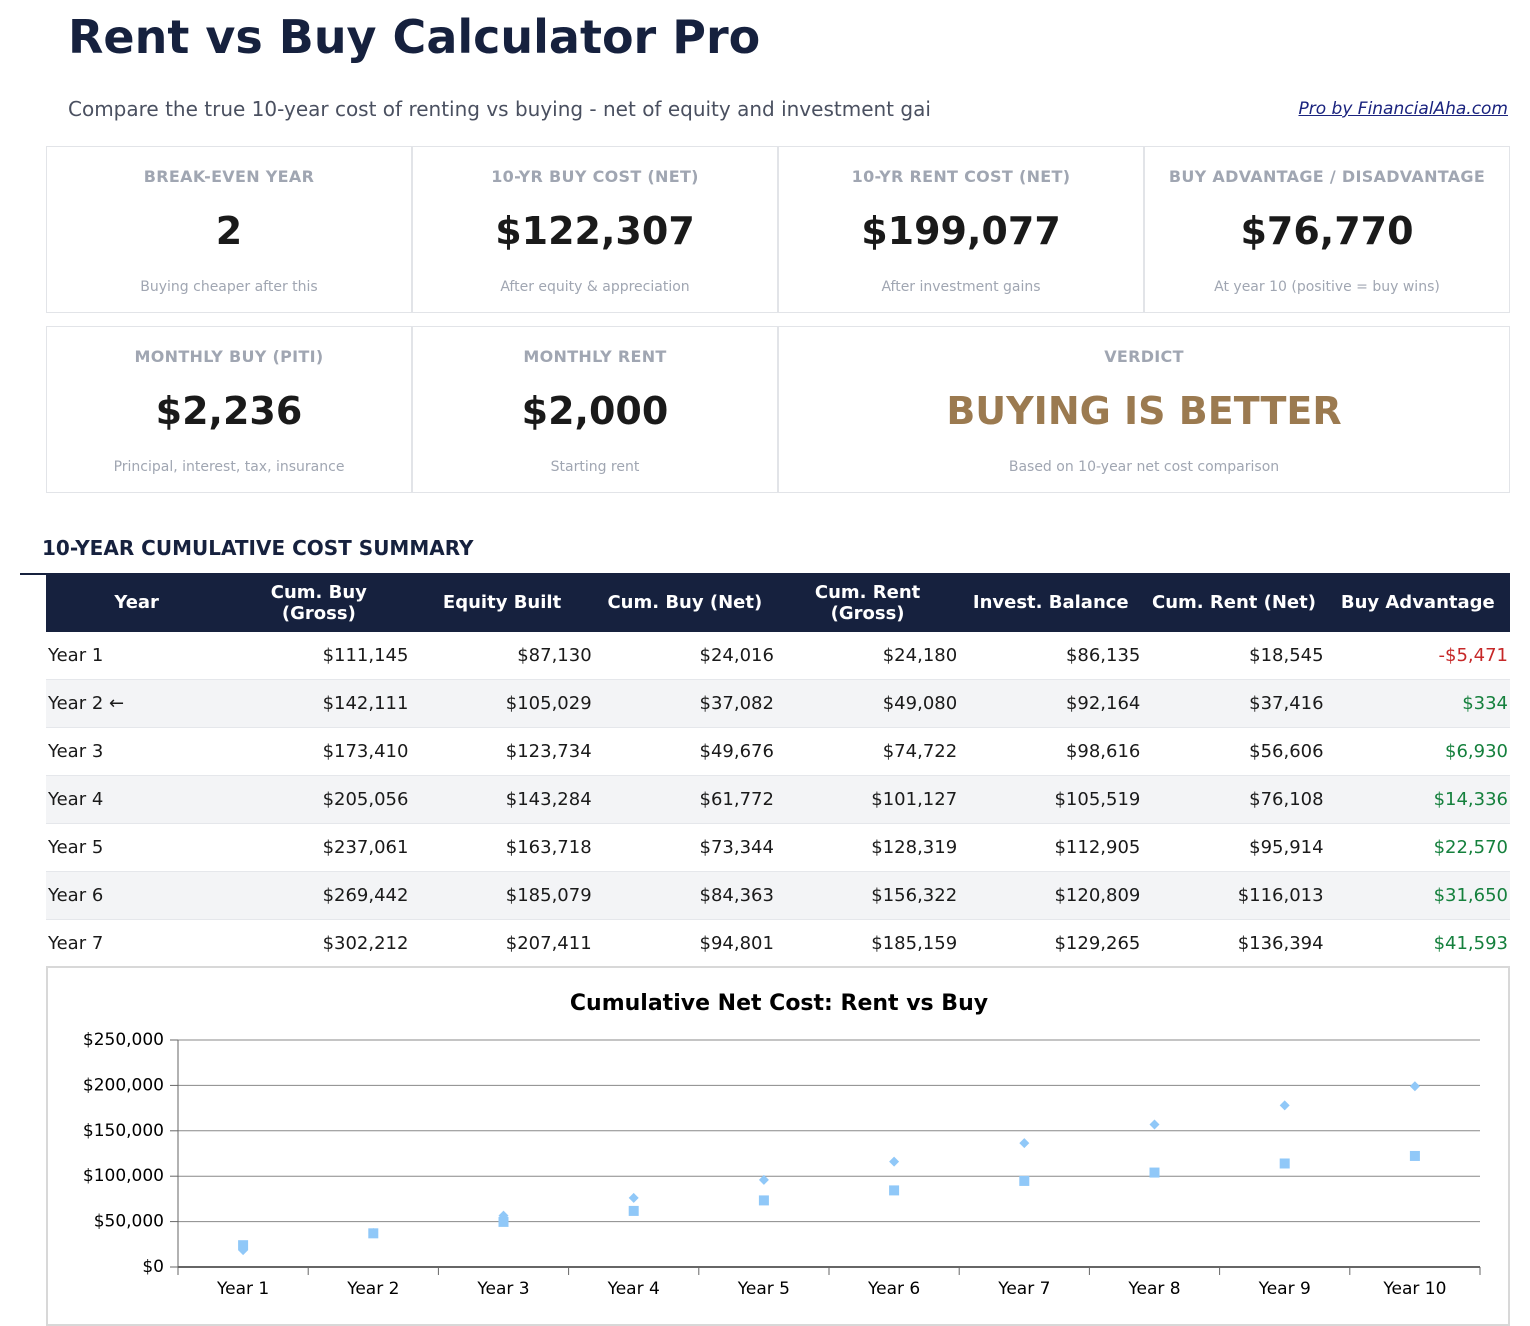  Describe the element at coordinates (502, 895) in the screenshot. I see `table-cell: $185,079` at that location.